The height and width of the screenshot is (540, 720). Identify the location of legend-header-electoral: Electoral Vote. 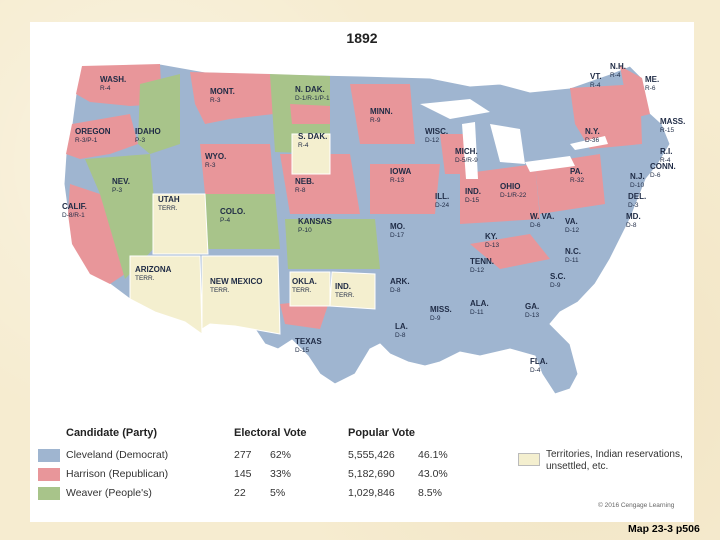
(270, 433).